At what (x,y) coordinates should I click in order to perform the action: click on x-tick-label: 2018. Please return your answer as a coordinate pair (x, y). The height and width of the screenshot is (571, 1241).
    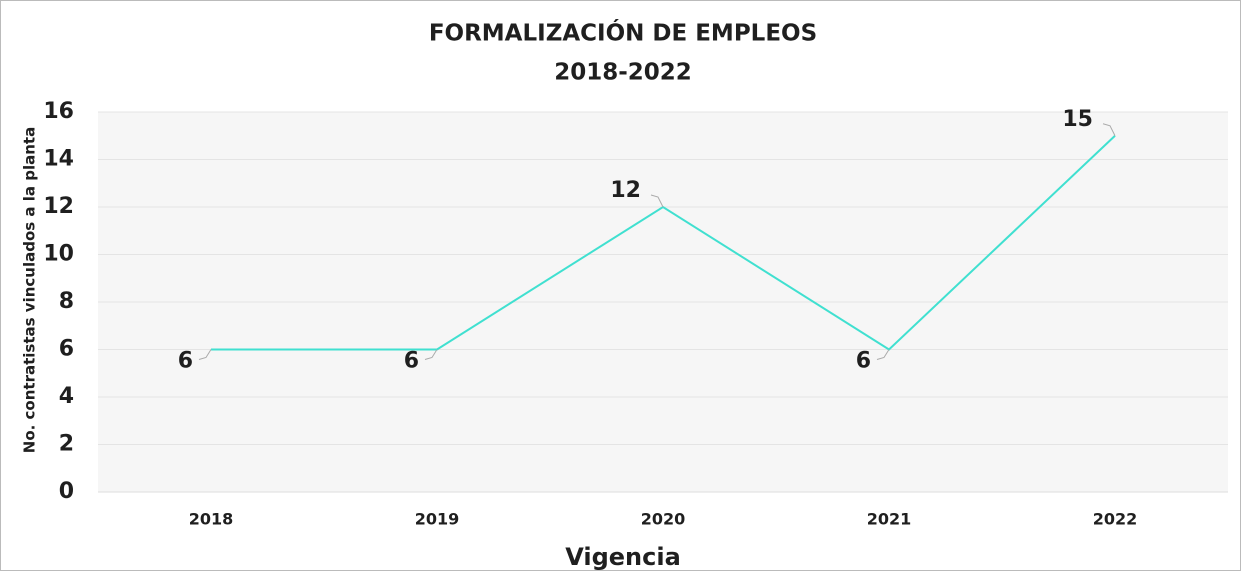
    Looking at the image, I should click on (211, 519).